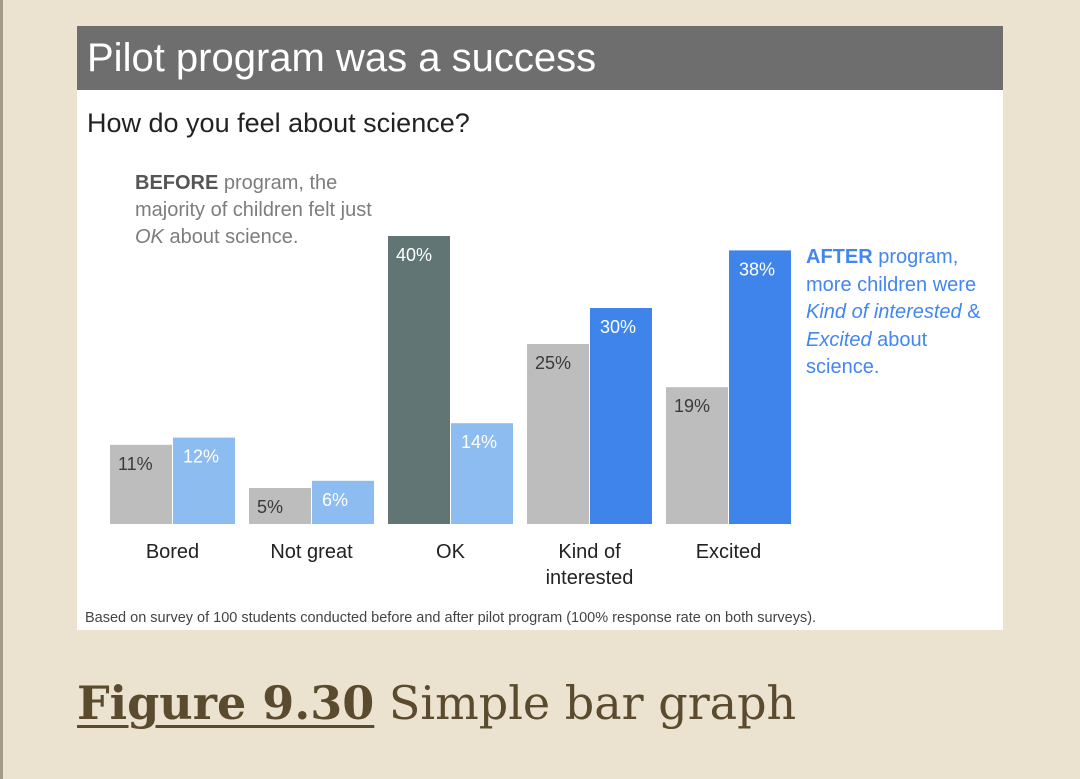 This screenshot has height=779, width=1080. Describe the element at coordinates (414, 255) in the screenshot. I see `bar-before-label-ok: 40%` at that location.